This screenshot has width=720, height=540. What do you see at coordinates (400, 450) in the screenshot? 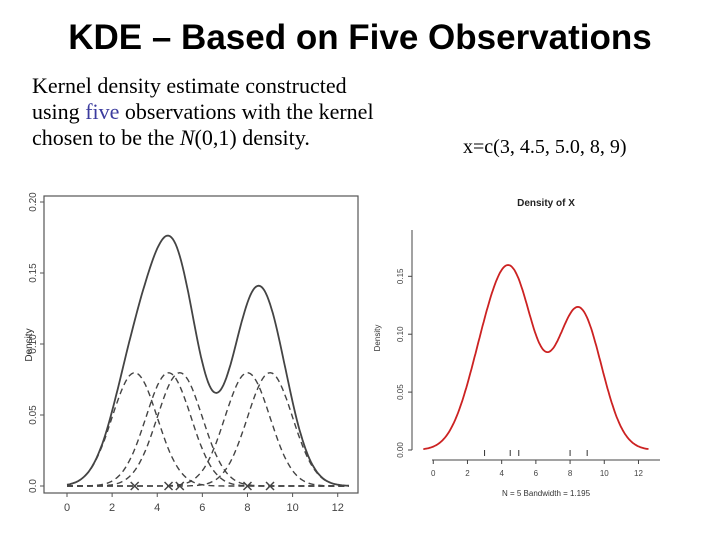
I see `right-y-tick-label: 0.00` at bounding box center [400, 450].